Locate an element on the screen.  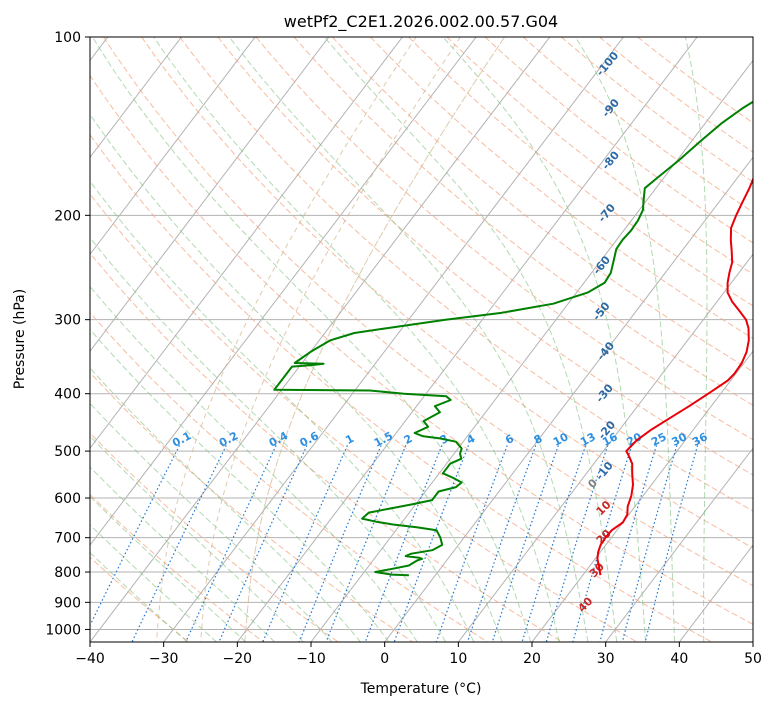
mixing-ratio-label: 13 is located at coordinates (588, 439).